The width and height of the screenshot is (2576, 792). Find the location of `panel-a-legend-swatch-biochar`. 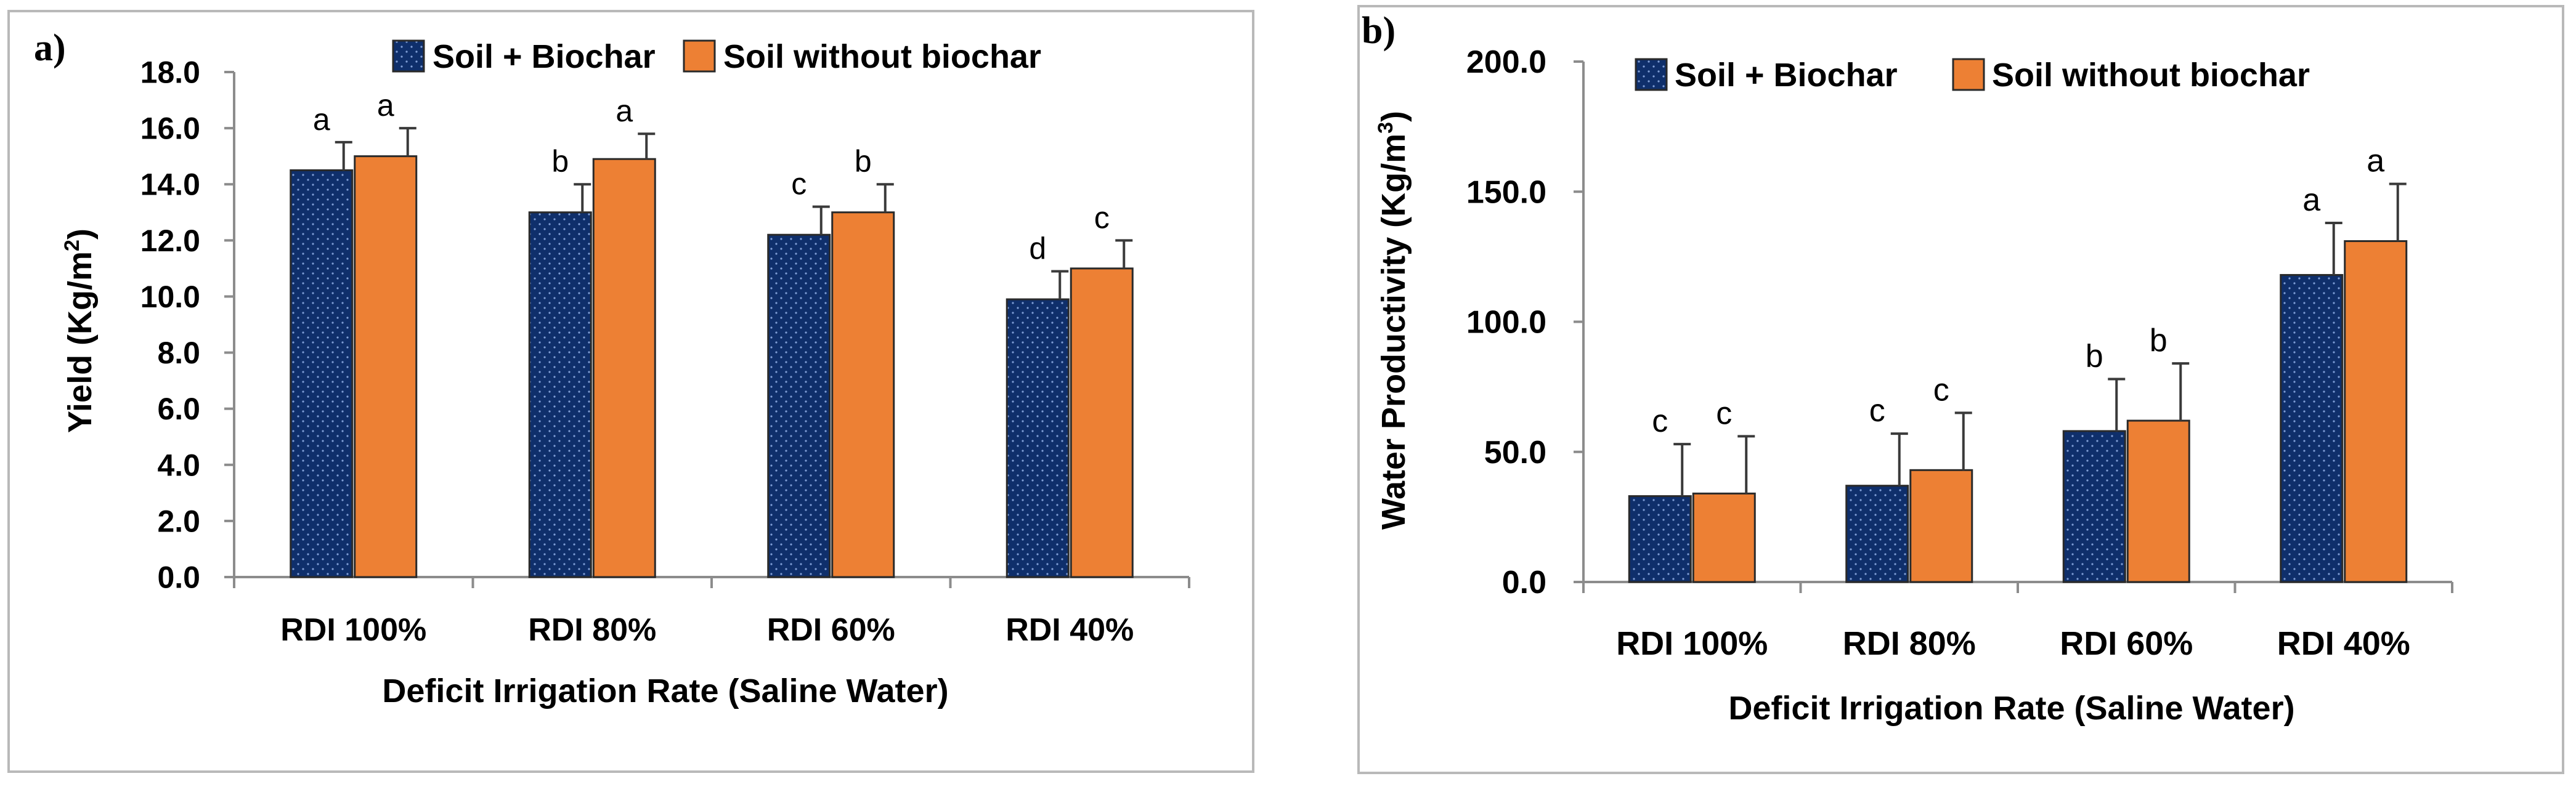

panel-a-legend-swatch-biochar is located at coordinates (408, 56).